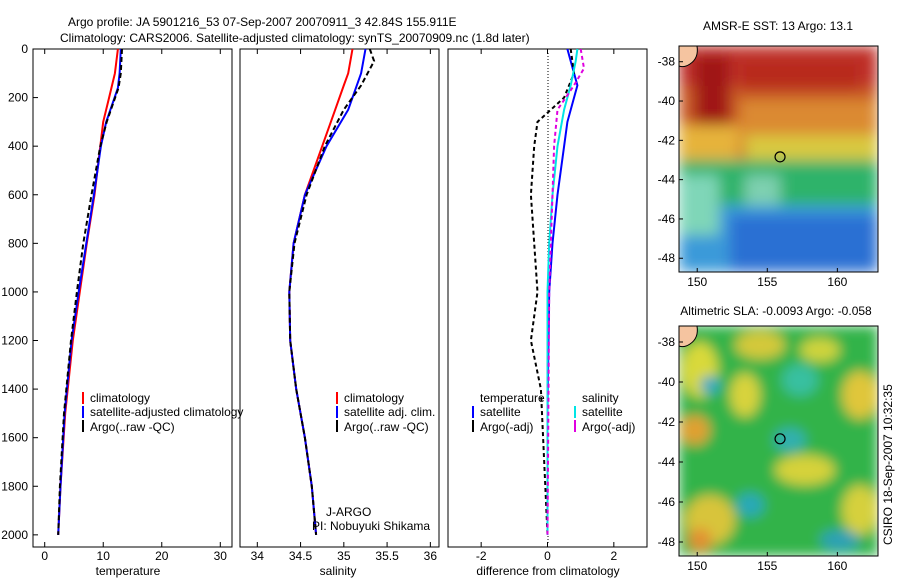 The image size is (900, 580). I want to click on sla-map-frame, so click(778, 441).